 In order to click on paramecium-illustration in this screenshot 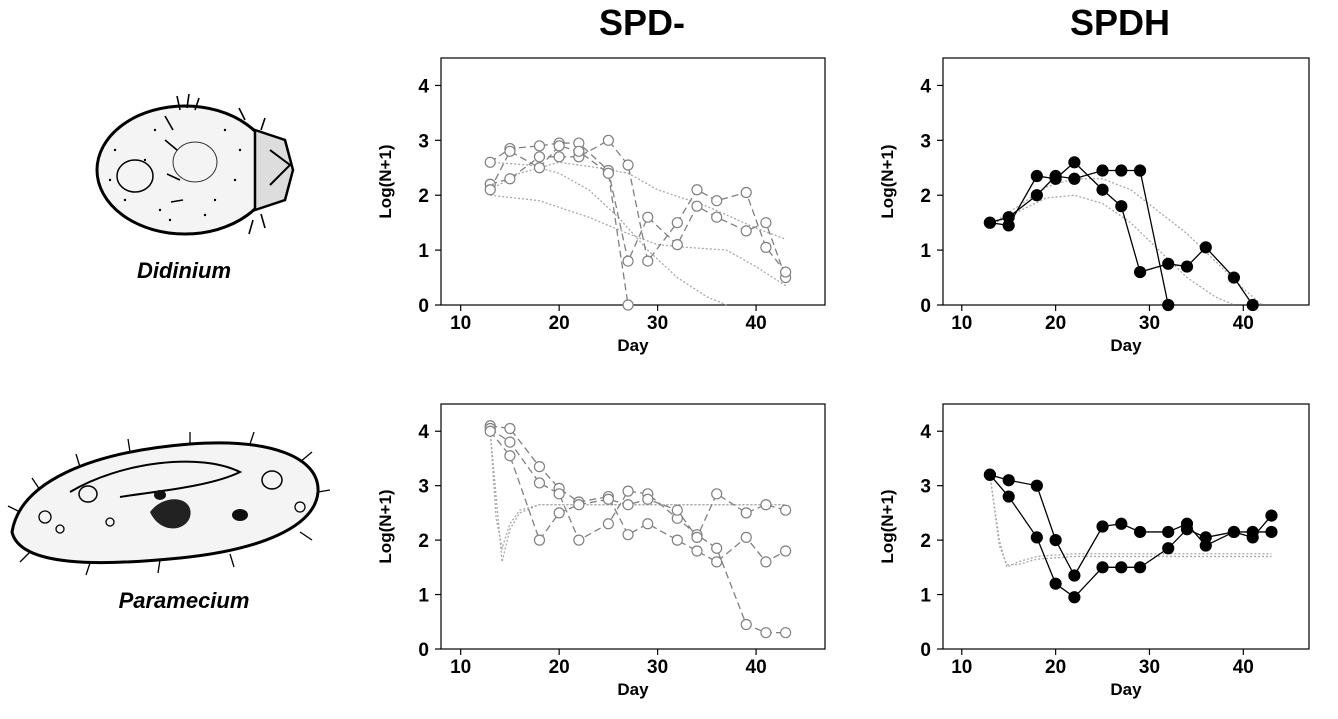, I will do `click(168, 504)`.